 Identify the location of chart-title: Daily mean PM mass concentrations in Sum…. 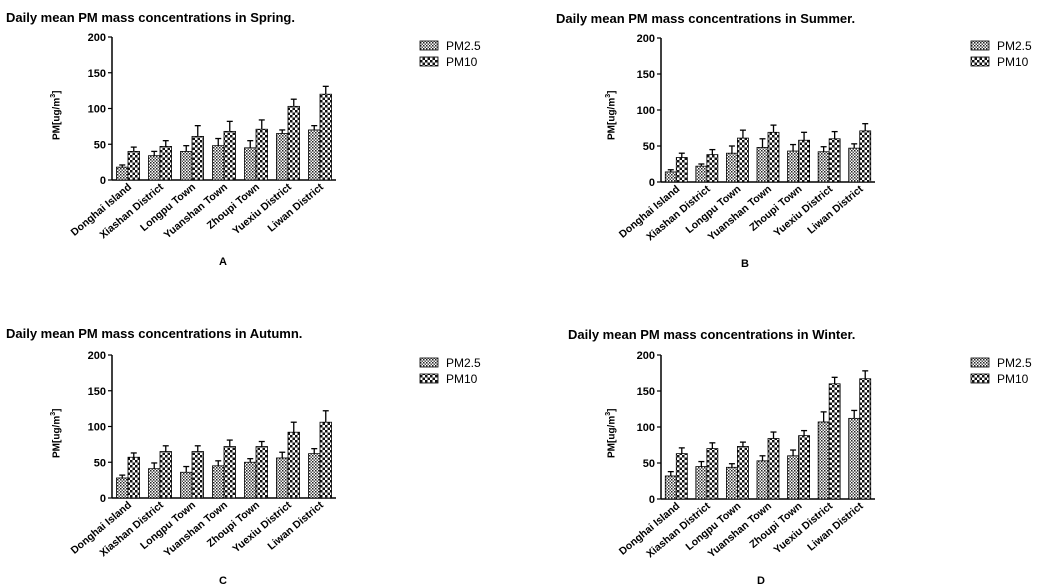
(706, 18).